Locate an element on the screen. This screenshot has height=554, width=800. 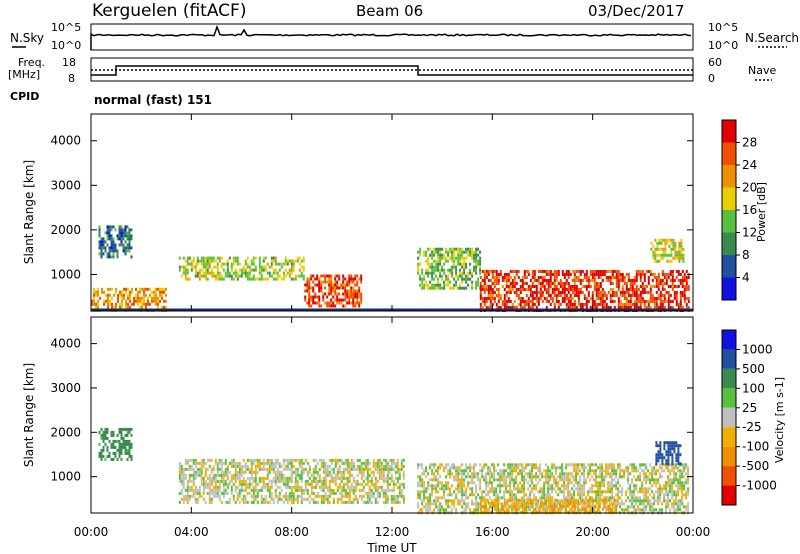
colorbar-swatch is located at coordinates (729, 131).